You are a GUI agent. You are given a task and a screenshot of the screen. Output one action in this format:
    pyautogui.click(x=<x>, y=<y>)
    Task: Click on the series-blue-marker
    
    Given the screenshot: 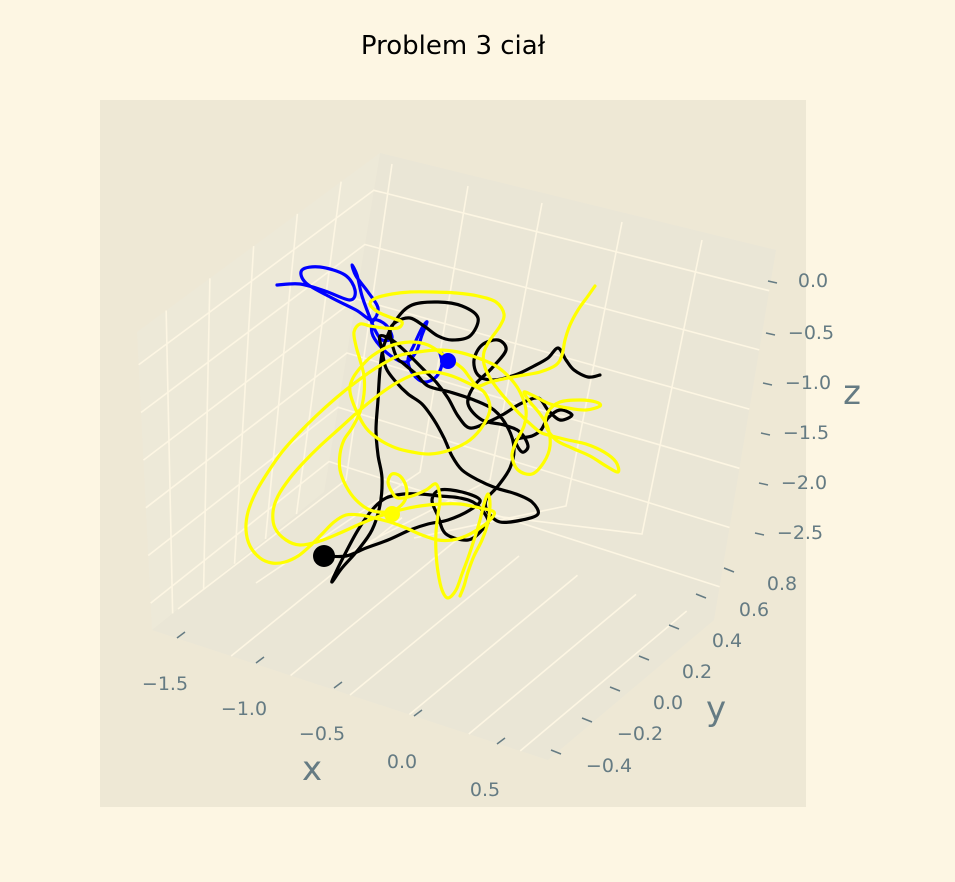 What is the action you would take?
    pyautogui.click(x=448, y=361)
    